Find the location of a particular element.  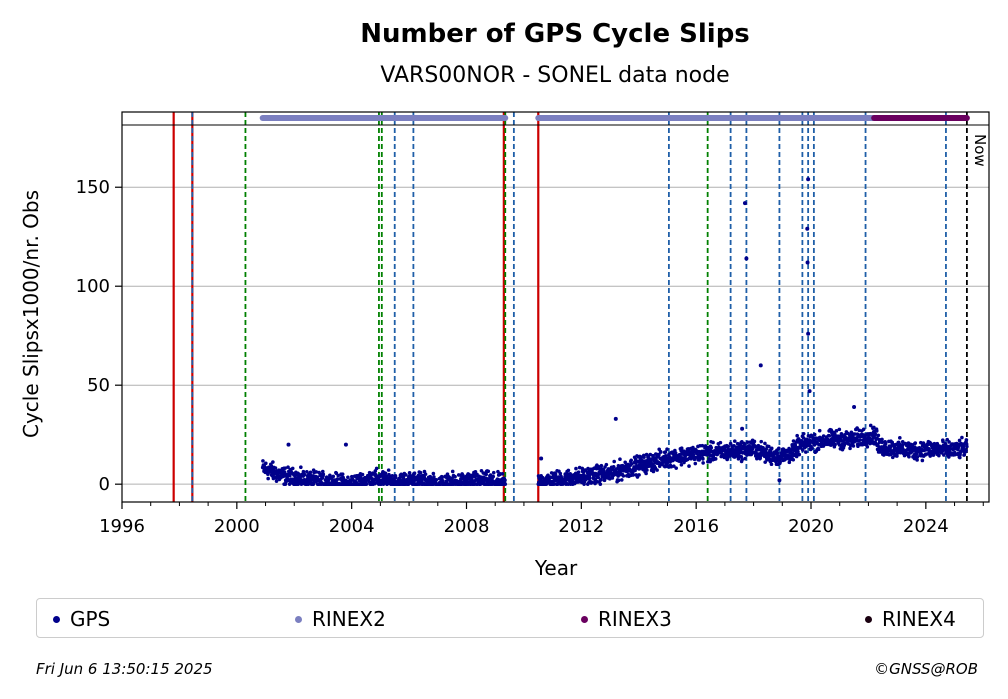

x-tick-label: 2012 is located at coordinates (581, 526).